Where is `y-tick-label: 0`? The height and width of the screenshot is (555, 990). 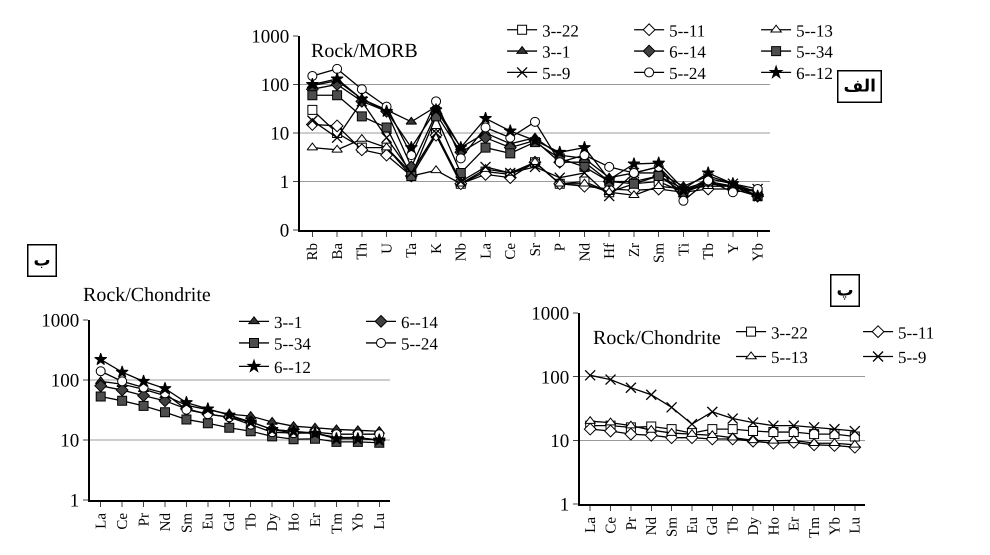 y-tick-label: 0 is located at coordinates (285, 231).